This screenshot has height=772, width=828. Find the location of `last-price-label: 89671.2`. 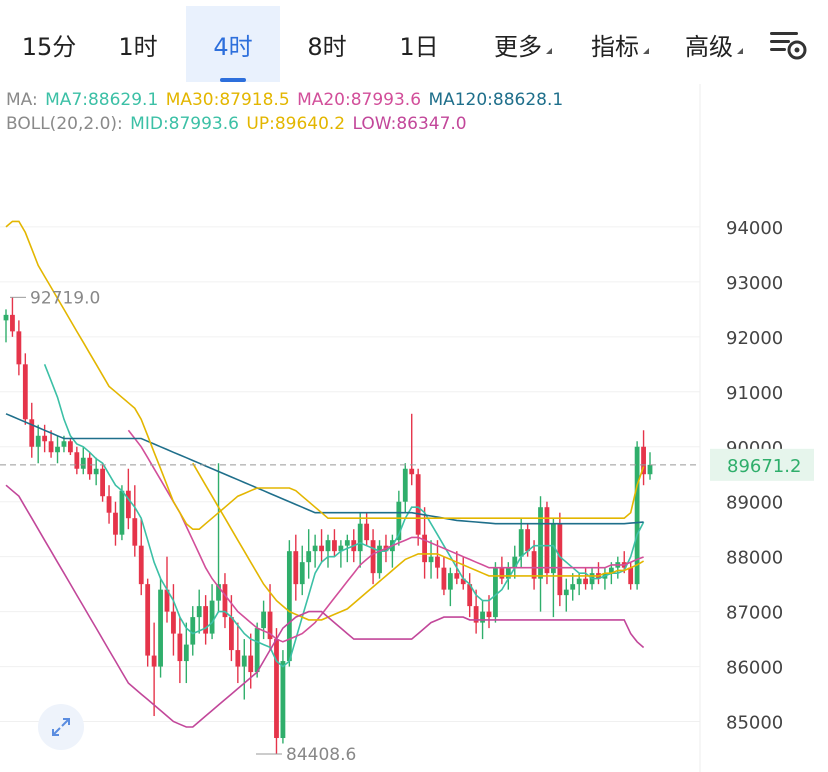

last-price-label: 89671.2 is located at coordinates (764, 466).